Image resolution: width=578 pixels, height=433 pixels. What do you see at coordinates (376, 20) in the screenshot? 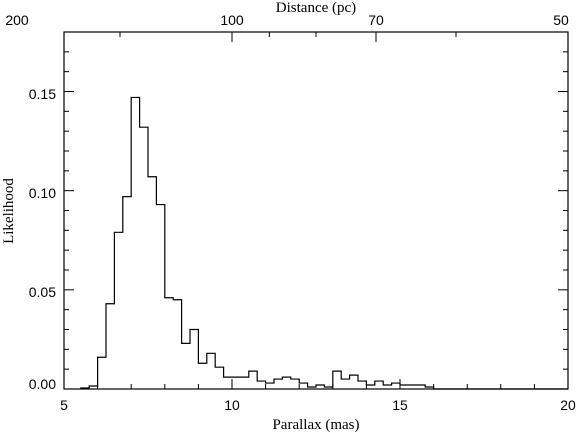
I see `top-tick-label: 70` at bounding box center [376, 20].